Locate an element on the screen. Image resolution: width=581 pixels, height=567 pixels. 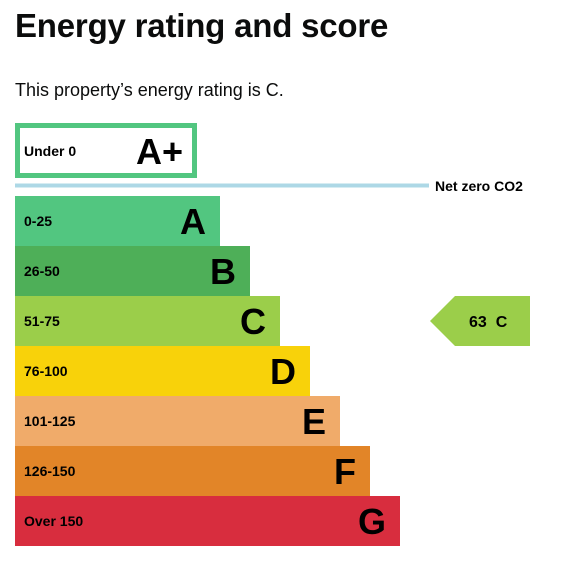
band-c-letter: C is located at coordinates (253, 321).